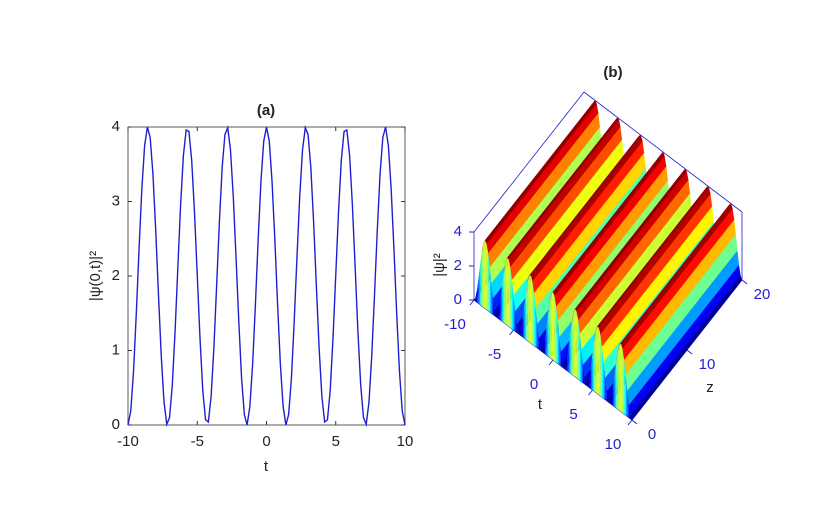 The width and height of the screenshot is (830, 525). What do you see at coordinates (540, 404) in the screenshot?
I see `panel-b-x-label: t` at bounding box center [540, 404].